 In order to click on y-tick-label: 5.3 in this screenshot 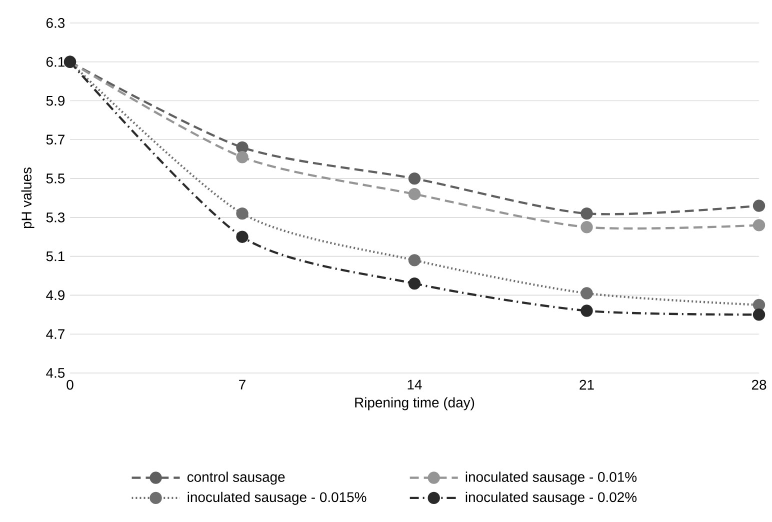, I will do `click(55, 217)`.